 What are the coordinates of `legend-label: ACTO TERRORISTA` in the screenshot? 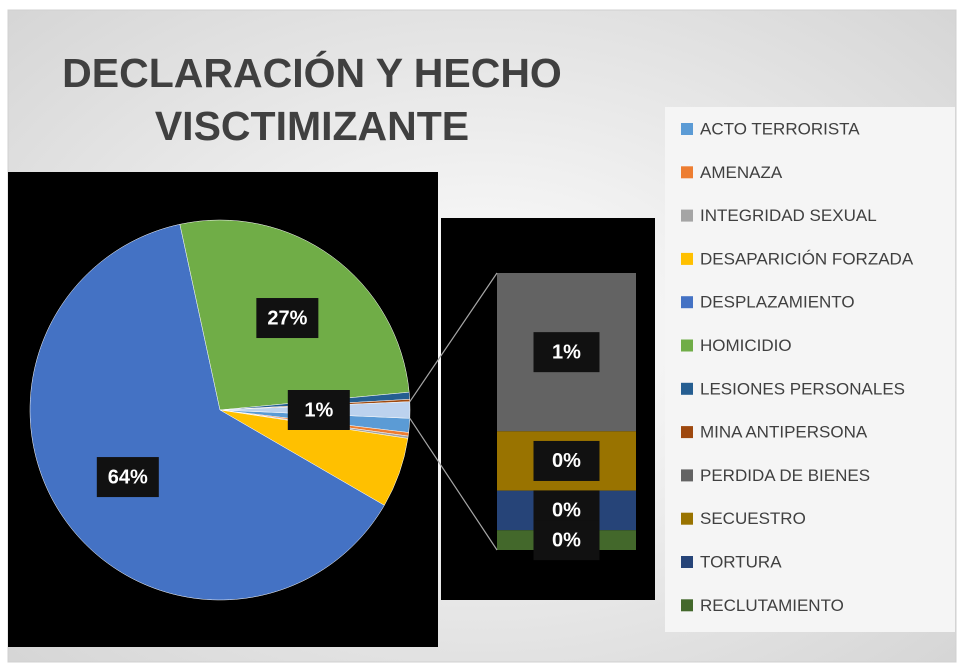 It's located at (780, 128).